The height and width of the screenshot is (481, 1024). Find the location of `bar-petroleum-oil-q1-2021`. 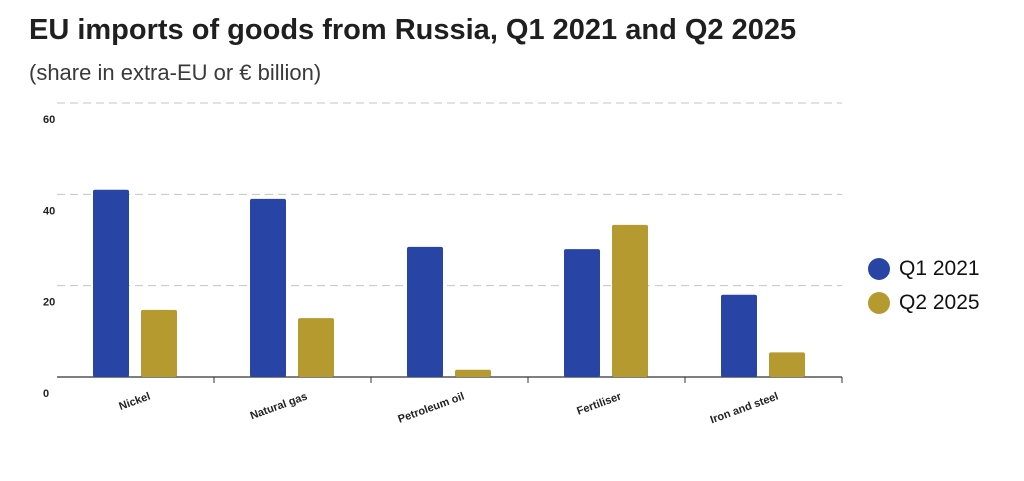

bar-petroleum-oil-q1-2021 is located at coordinates (425, 311).